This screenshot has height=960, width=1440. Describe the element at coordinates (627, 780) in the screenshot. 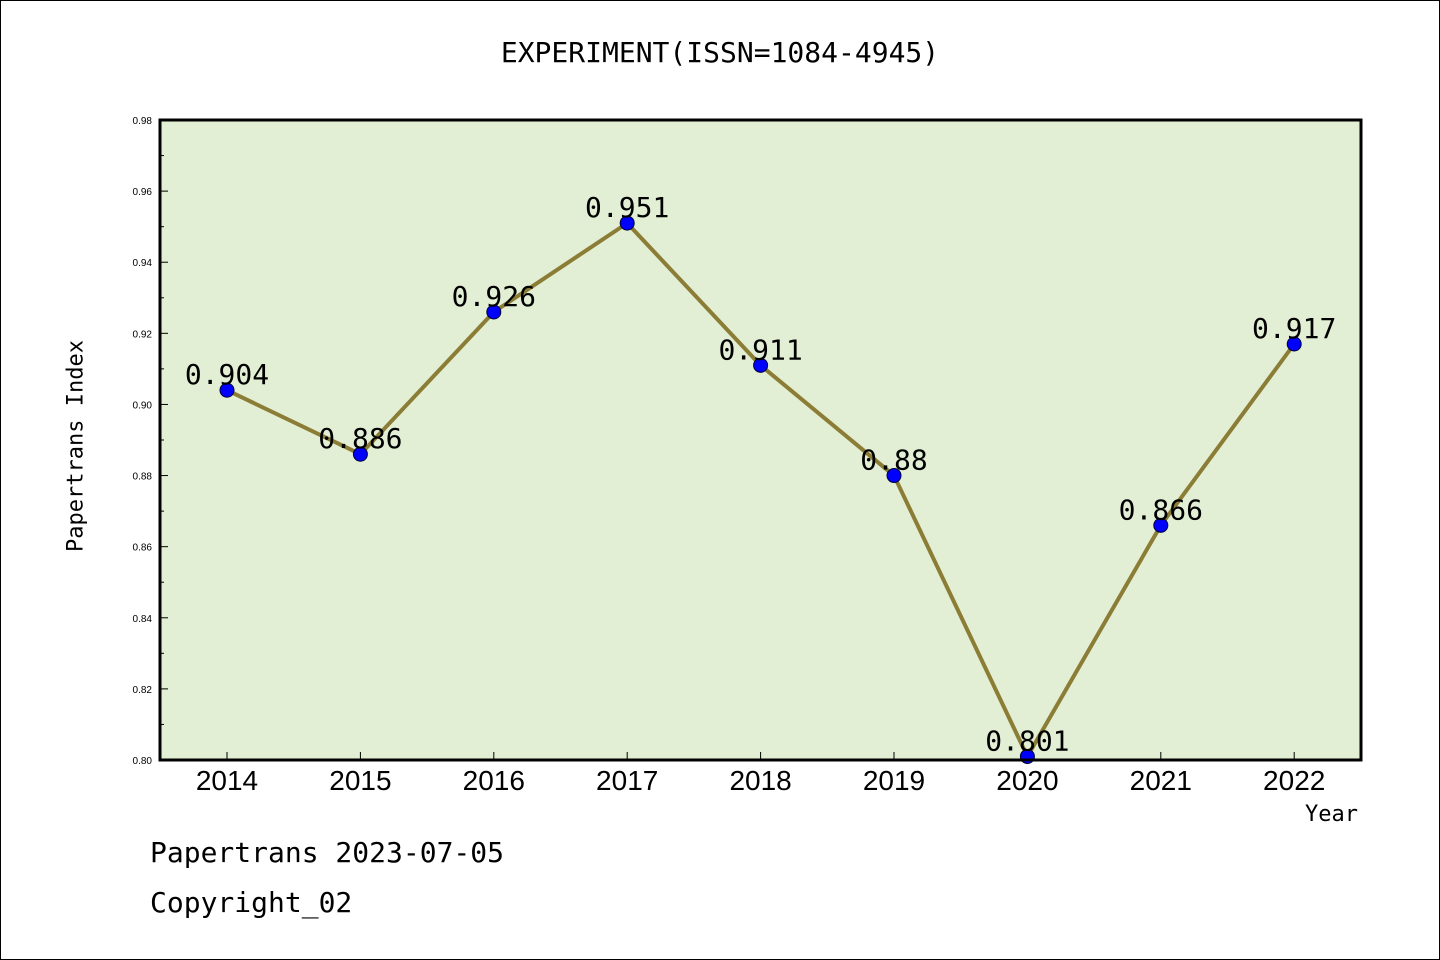

I see `x-tick-label: 2017` at that location.